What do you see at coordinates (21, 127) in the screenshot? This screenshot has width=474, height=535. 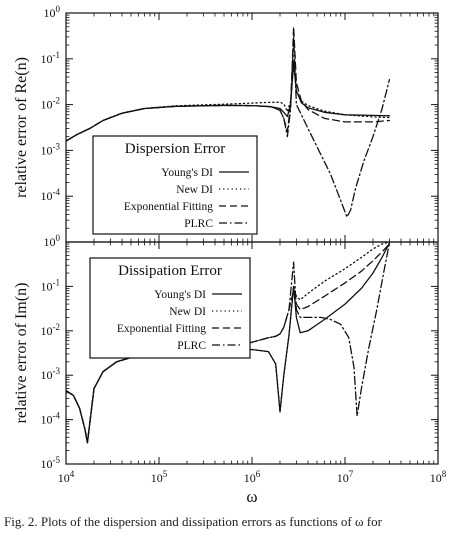 I see `y-axis-label: relative error of Re(n)` at bounding box center [21, 127].